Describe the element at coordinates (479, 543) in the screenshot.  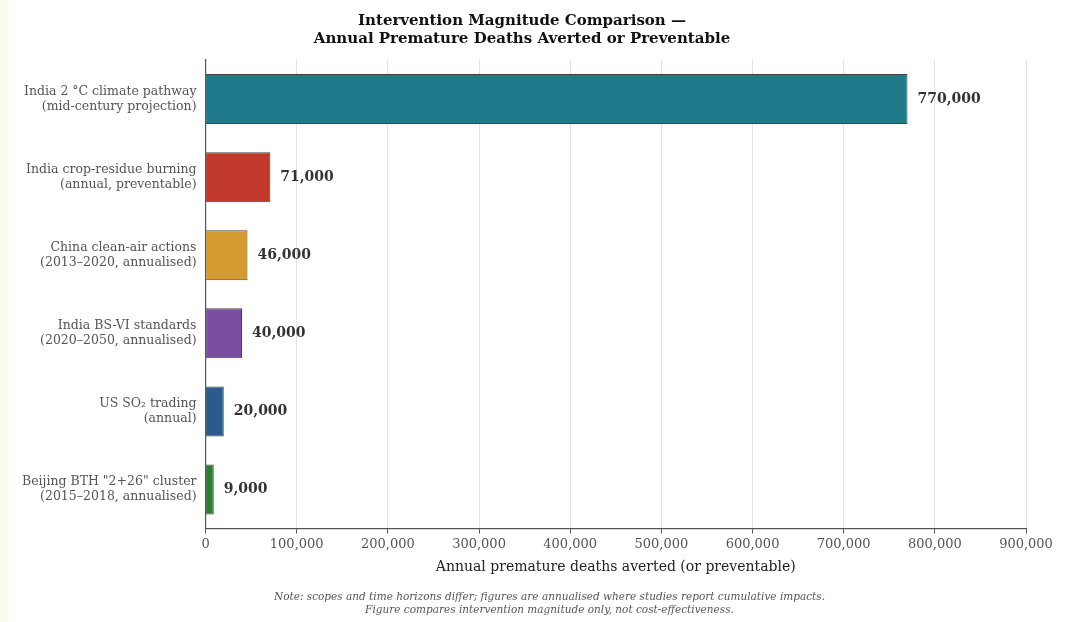
I see `x-tick-label: 300,000` at that location.